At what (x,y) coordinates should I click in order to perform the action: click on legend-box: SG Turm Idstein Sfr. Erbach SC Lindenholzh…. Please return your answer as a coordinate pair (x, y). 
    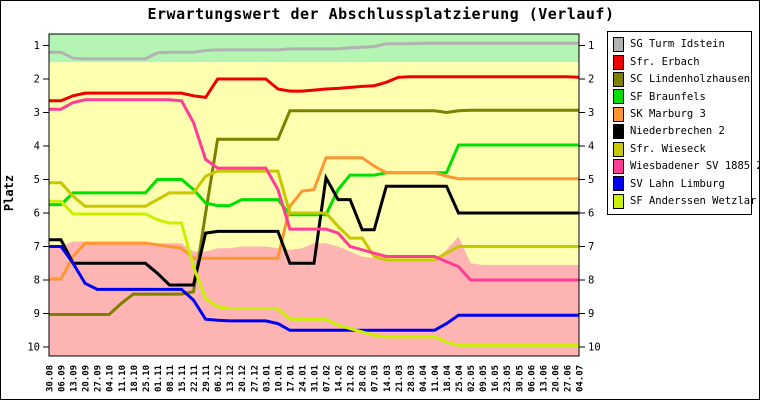
    Looking at the image, I should click on (683, 123).